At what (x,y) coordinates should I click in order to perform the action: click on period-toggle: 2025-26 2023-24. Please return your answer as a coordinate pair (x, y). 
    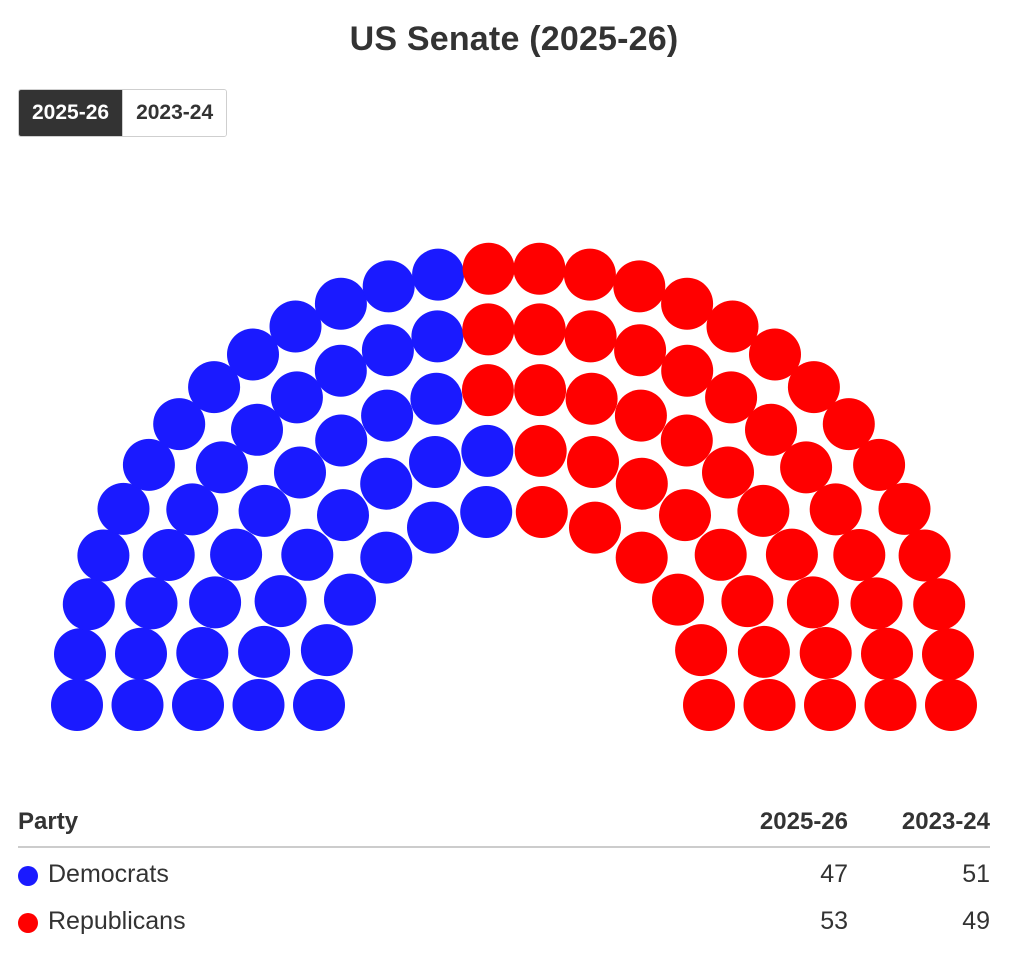
    Looking at the image, I should click on (123, 113).